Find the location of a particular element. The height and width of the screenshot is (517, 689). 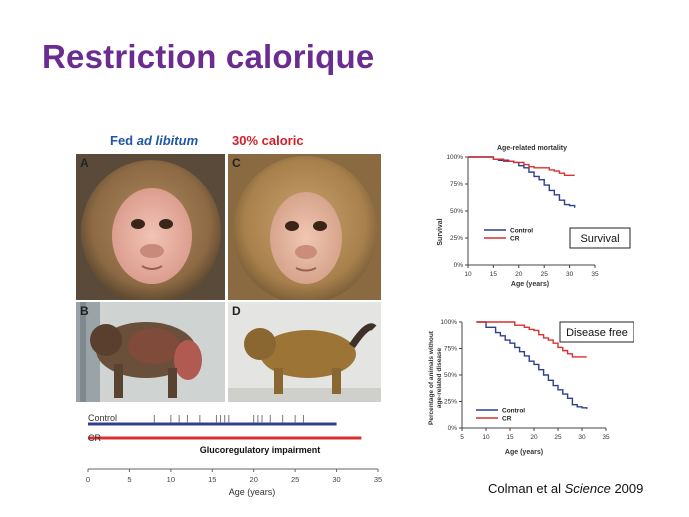

survival-annotation-box is located at coordinates (600, 238).